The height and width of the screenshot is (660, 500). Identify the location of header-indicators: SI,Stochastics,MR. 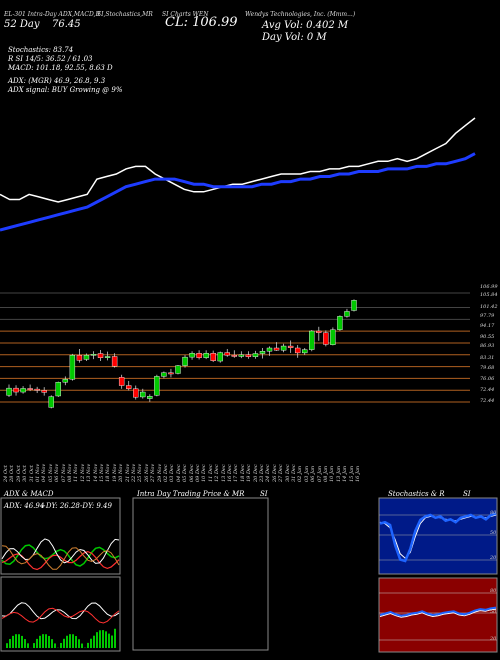
(125, 14).